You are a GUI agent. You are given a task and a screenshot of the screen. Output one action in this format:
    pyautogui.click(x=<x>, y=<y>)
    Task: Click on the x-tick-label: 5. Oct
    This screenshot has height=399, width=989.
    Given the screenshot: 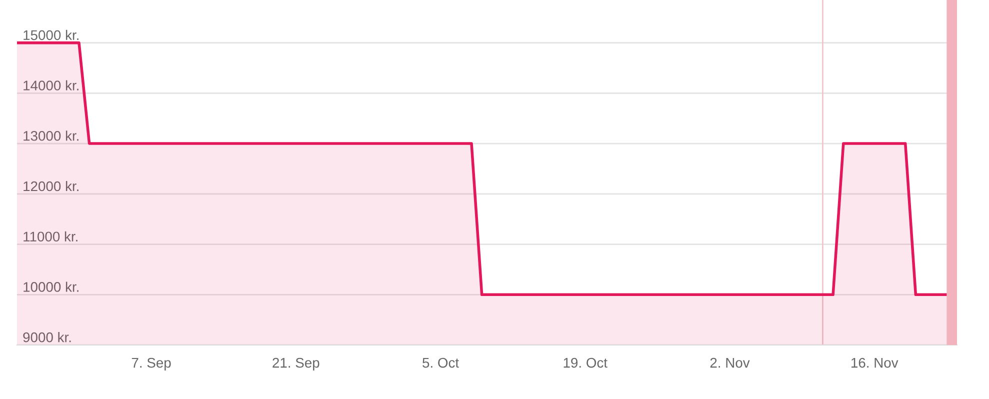 What is the action you would take?
    pyautogui.click(x=440, y=363)
    